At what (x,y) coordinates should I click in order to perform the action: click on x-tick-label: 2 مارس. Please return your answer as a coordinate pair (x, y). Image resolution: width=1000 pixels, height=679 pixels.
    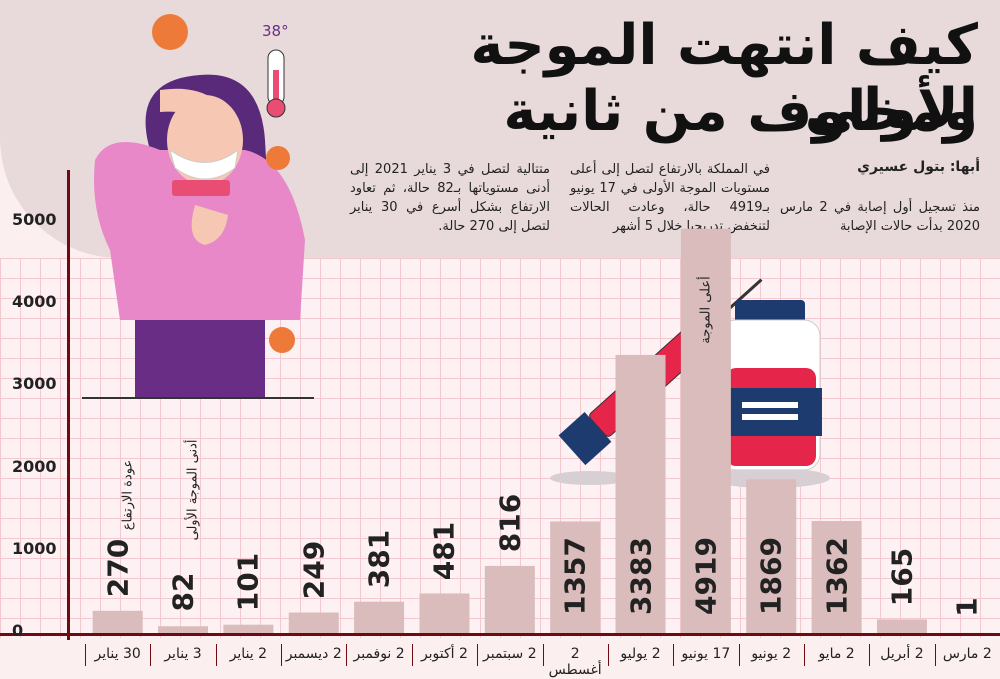
    Looking at the image, I should click on (967, 654).